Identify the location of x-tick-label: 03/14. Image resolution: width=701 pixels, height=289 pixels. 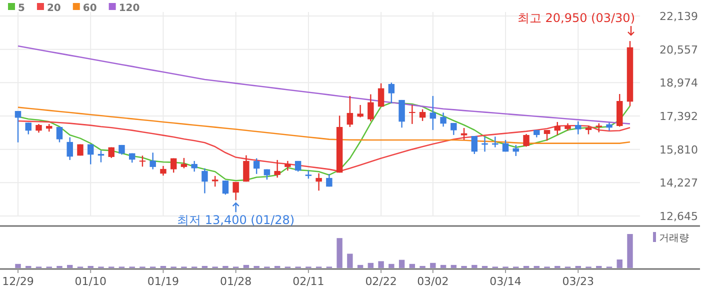
(506, 281).